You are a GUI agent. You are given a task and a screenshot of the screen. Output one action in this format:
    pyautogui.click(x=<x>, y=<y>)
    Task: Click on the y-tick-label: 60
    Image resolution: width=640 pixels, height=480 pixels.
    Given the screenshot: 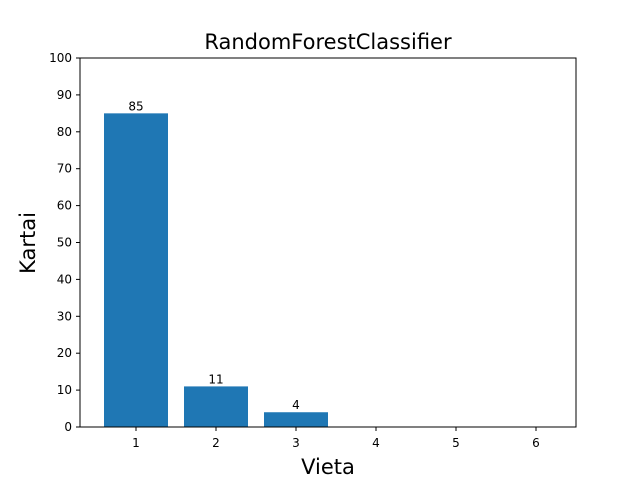 What is the action you would take?
    pyautogui.click(x=64, y=206)
    